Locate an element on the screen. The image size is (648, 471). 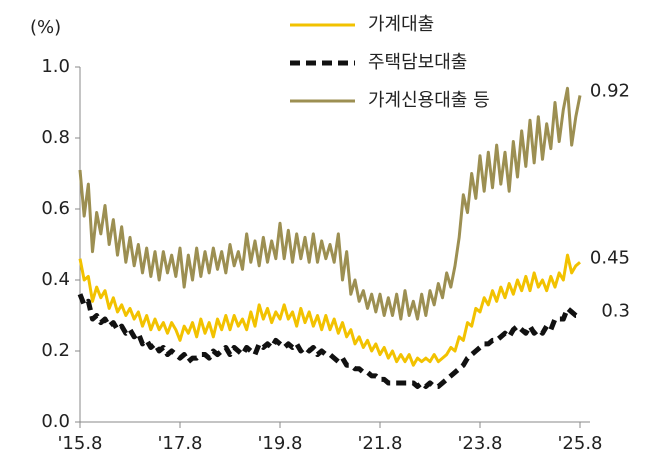
y-tick-label: 0.0 is located at coordinates (55, 421).